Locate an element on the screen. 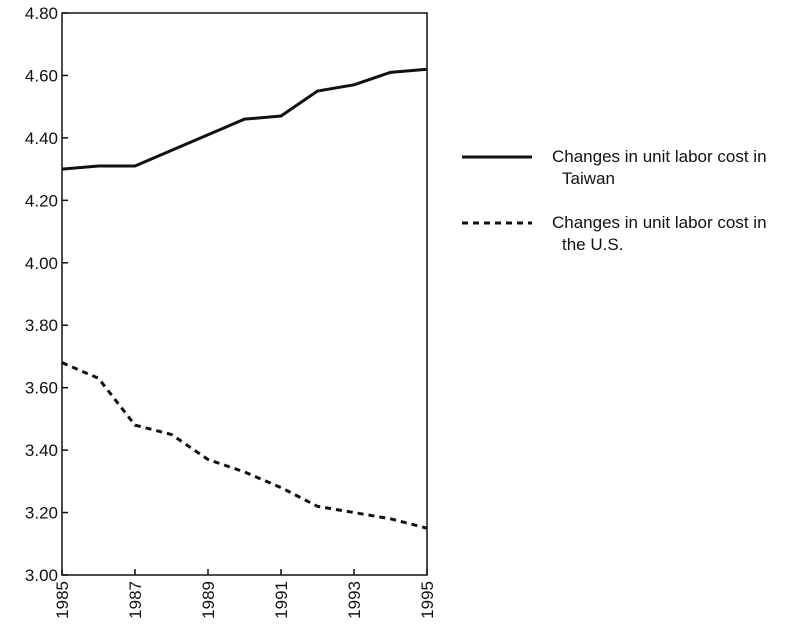 Image resolution: width=803 pixels, height=635 pixels. x-tick-label: 1985 is located at coordinates (62, 600).